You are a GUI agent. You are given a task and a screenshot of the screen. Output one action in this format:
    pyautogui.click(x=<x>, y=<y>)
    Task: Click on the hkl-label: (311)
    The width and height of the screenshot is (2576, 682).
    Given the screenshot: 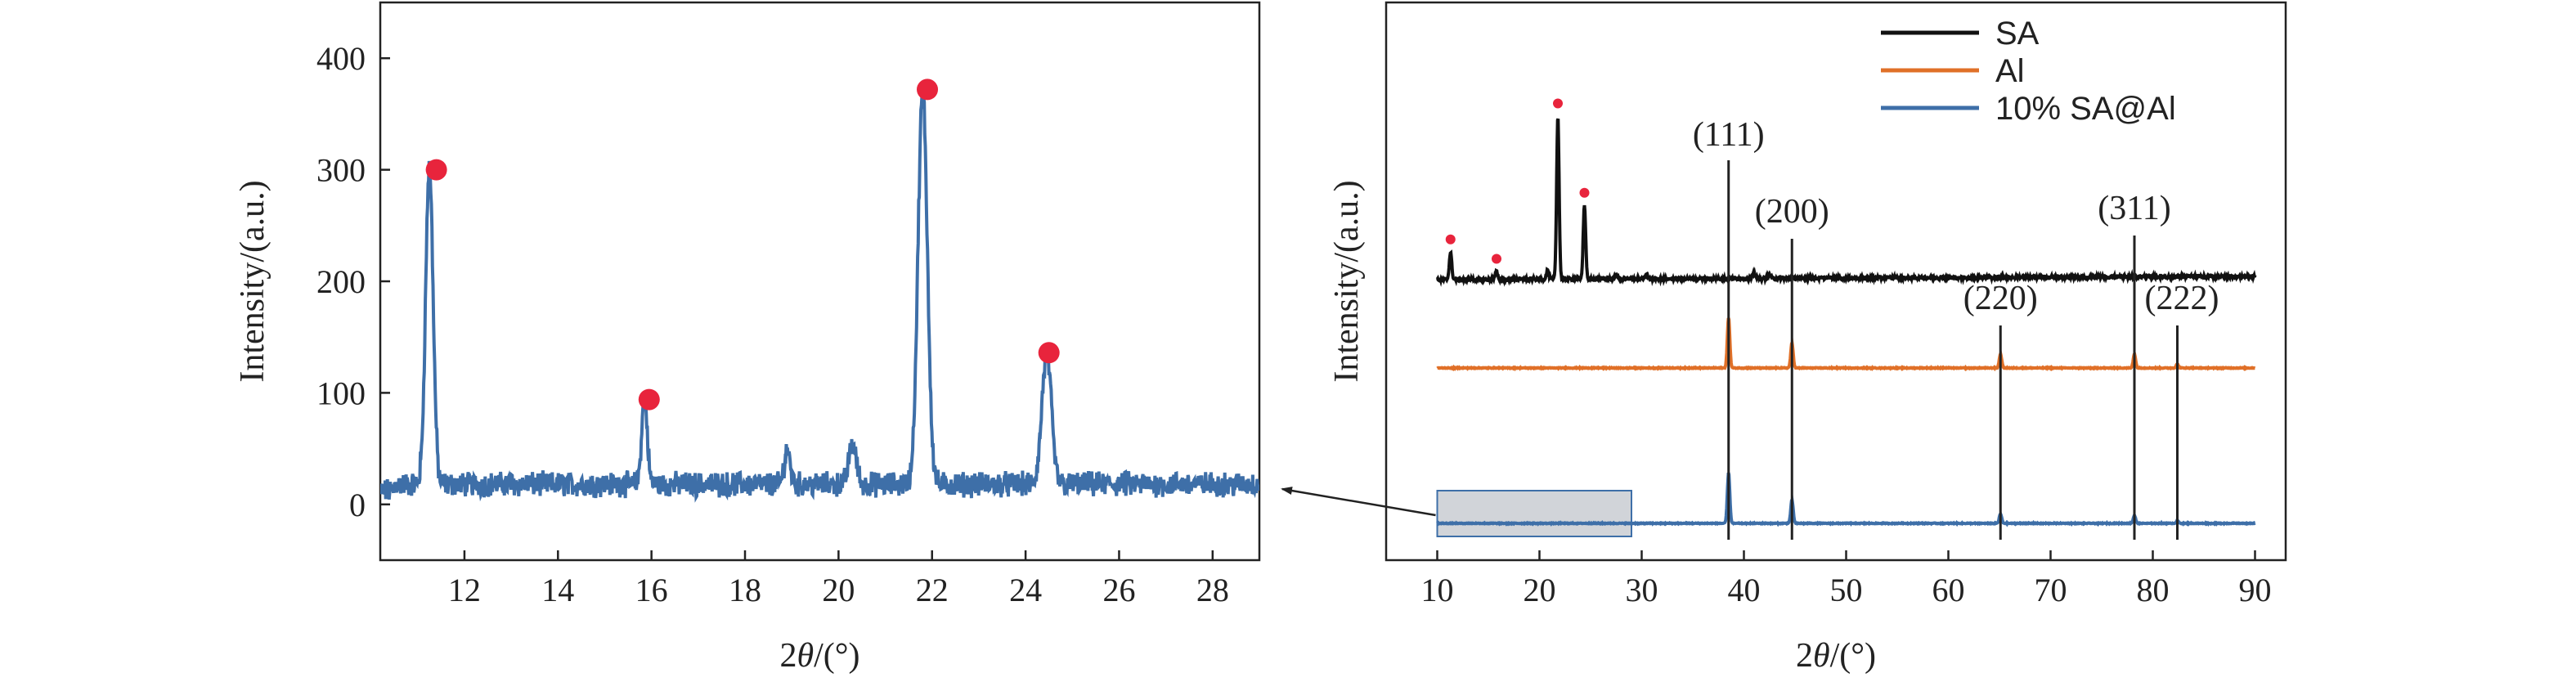 What is the action you would take?
    pyautogui.click(x=2134, y=208)
    